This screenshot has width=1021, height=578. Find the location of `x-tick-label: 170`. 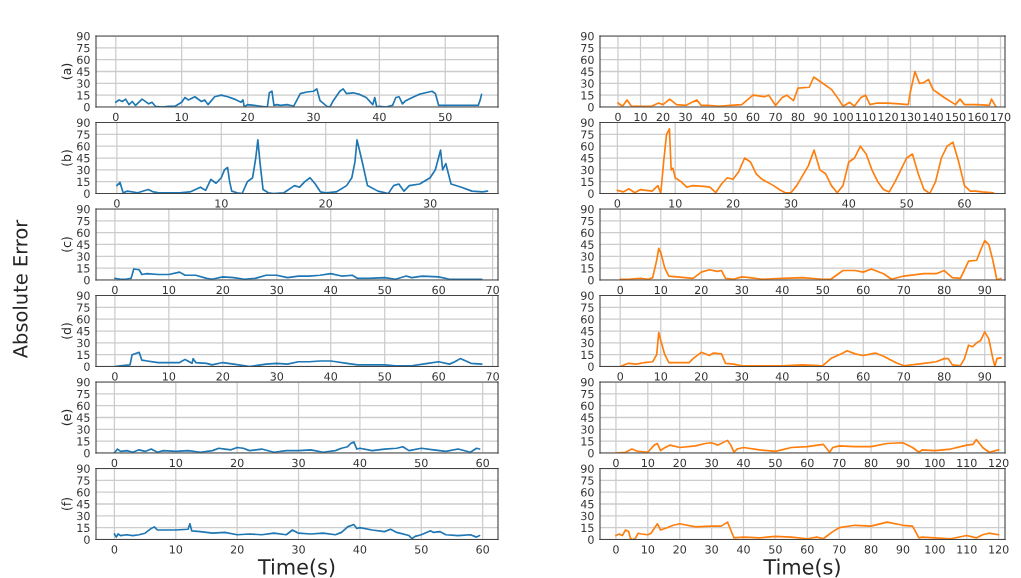

x-tick-label: 170 is located at coordinates (1001, 117).